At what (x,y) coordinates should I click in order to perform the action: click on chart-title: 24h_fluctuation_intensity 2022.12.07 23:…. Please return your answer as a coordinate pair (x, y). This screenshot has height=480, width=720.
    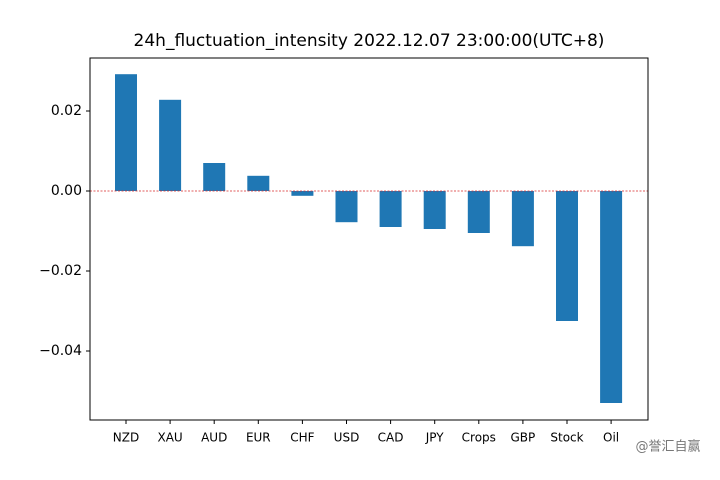
    Looking at the image, I should click on (369, 41).